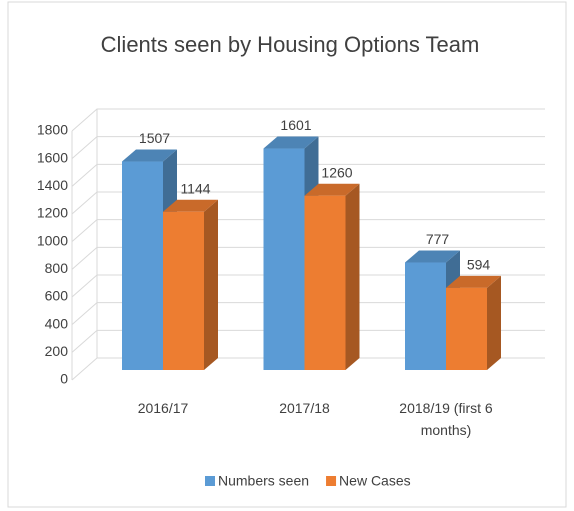 The height and width of the screenshot is (511, 574). Describe the element at coordinates (57, 268) in the screenshot. I see `y-tick-label: 800` at that location.